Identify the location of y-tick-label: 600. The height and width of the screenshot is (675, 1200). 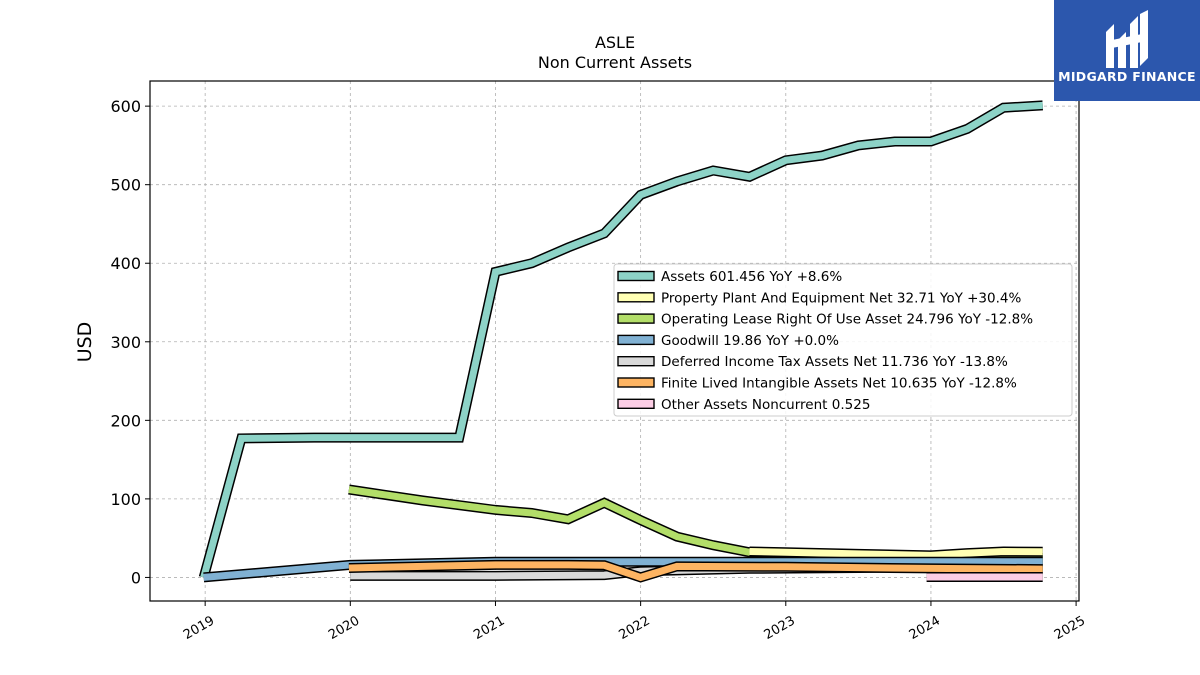
(125, 106).